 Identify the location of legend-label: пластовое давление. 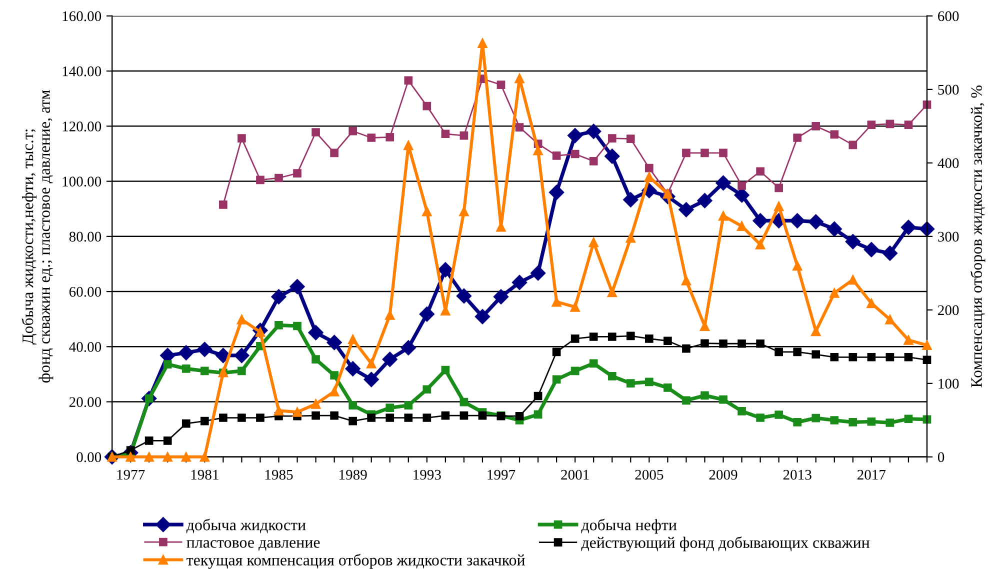
(253, 545).